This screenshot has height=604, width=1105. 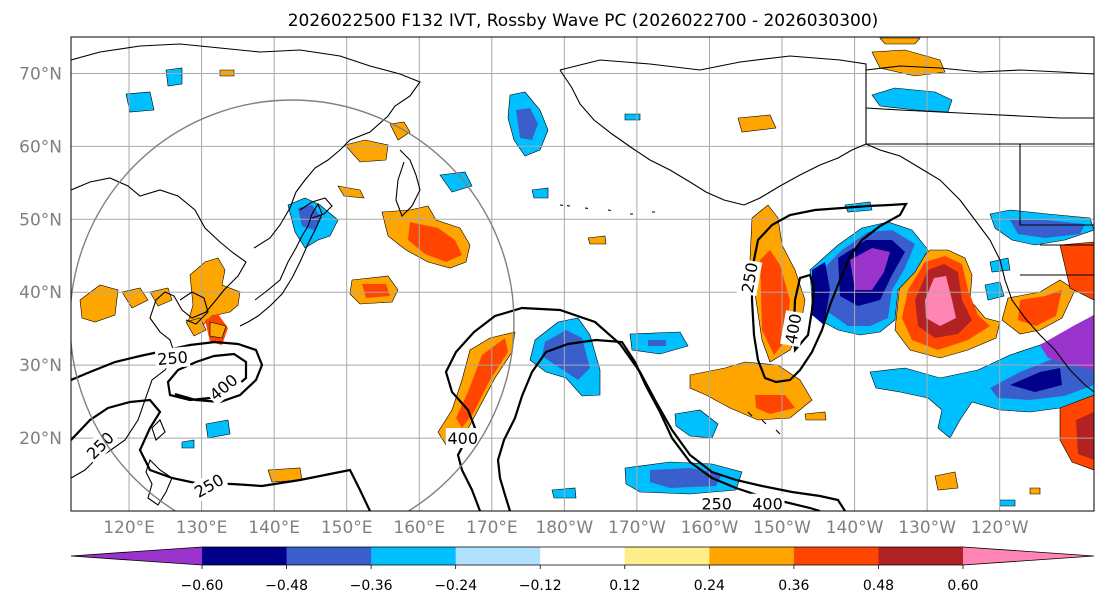 I want to click on colorbar-tick-label: 0.48, so click(x=878, y=586).